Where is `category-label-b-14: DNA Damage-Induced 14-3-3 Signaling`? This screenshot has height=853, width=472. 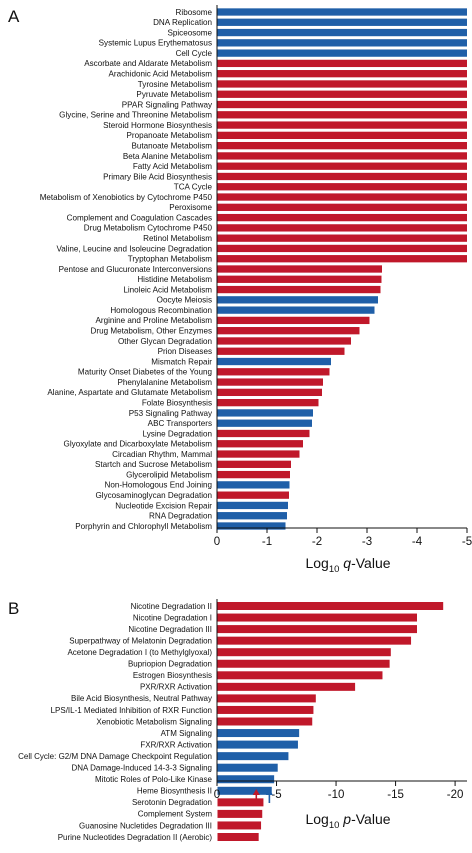
category-label-b-14: DNA Damage-Induced 14-3-3 Signaling is located at coordinates (141, 768).